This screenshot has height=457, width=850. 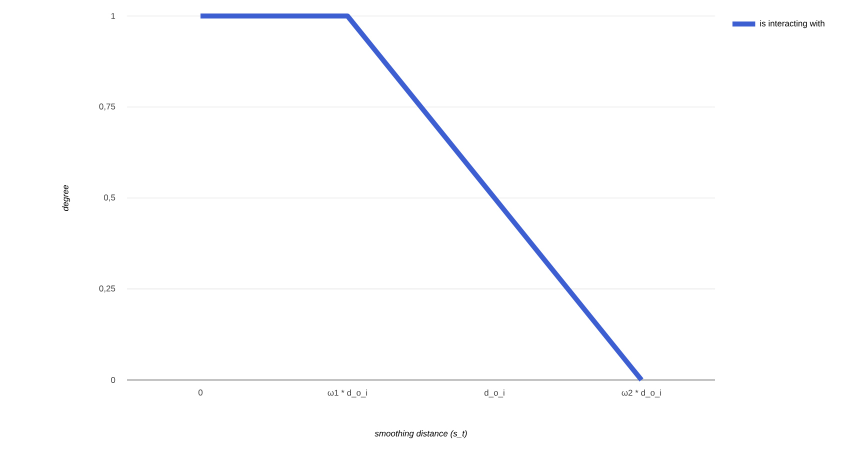 I want to click on y-tick-label: 0,75, so click(x=107, y=106).